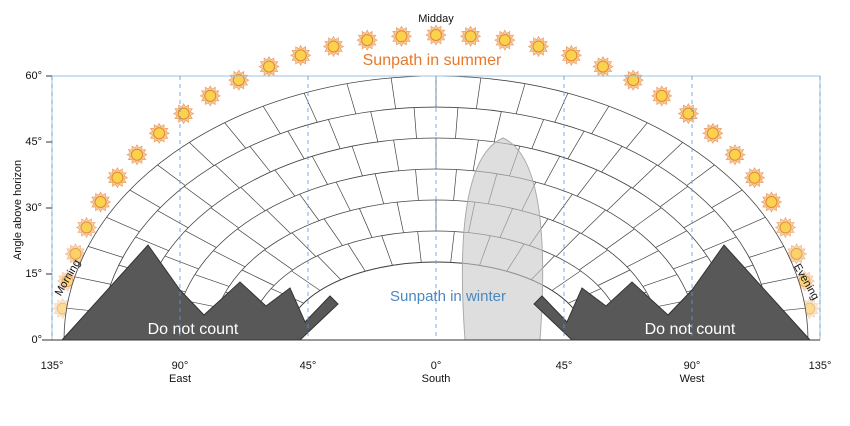 The height and width of the screenshot is (426, 850). Describe the element at coordinates (33, 274) in the screenshot. I see `y-tick-label: 15°` at that location.